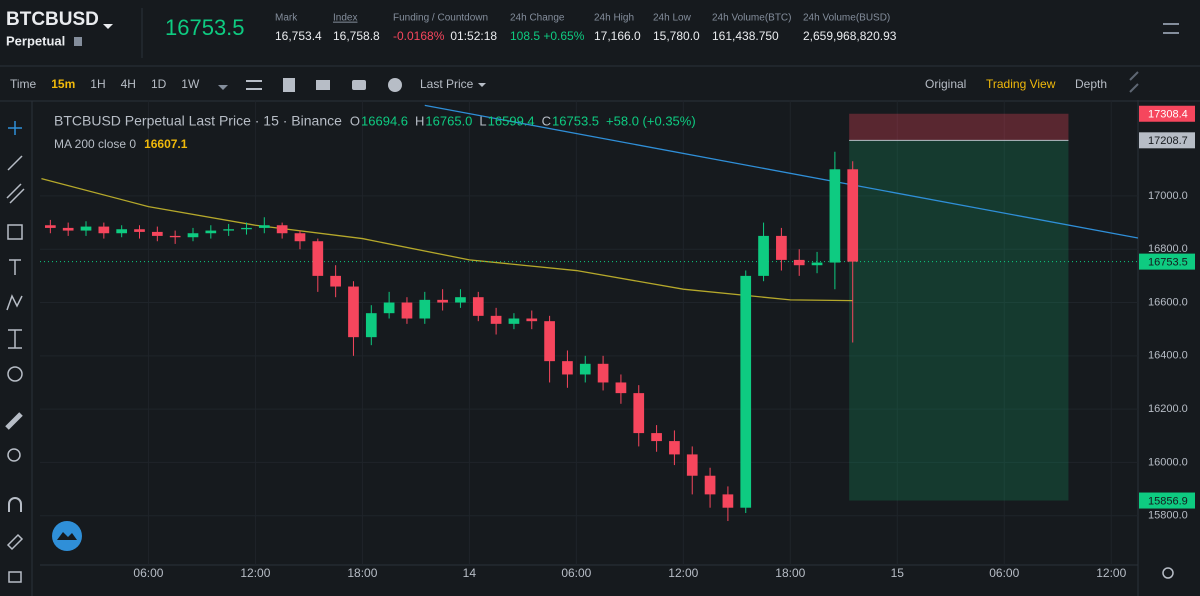  What do you see at coordinates (15, 352) in the screenshot?
I see `drawing-toolbar` at bounding box center [15, 352].